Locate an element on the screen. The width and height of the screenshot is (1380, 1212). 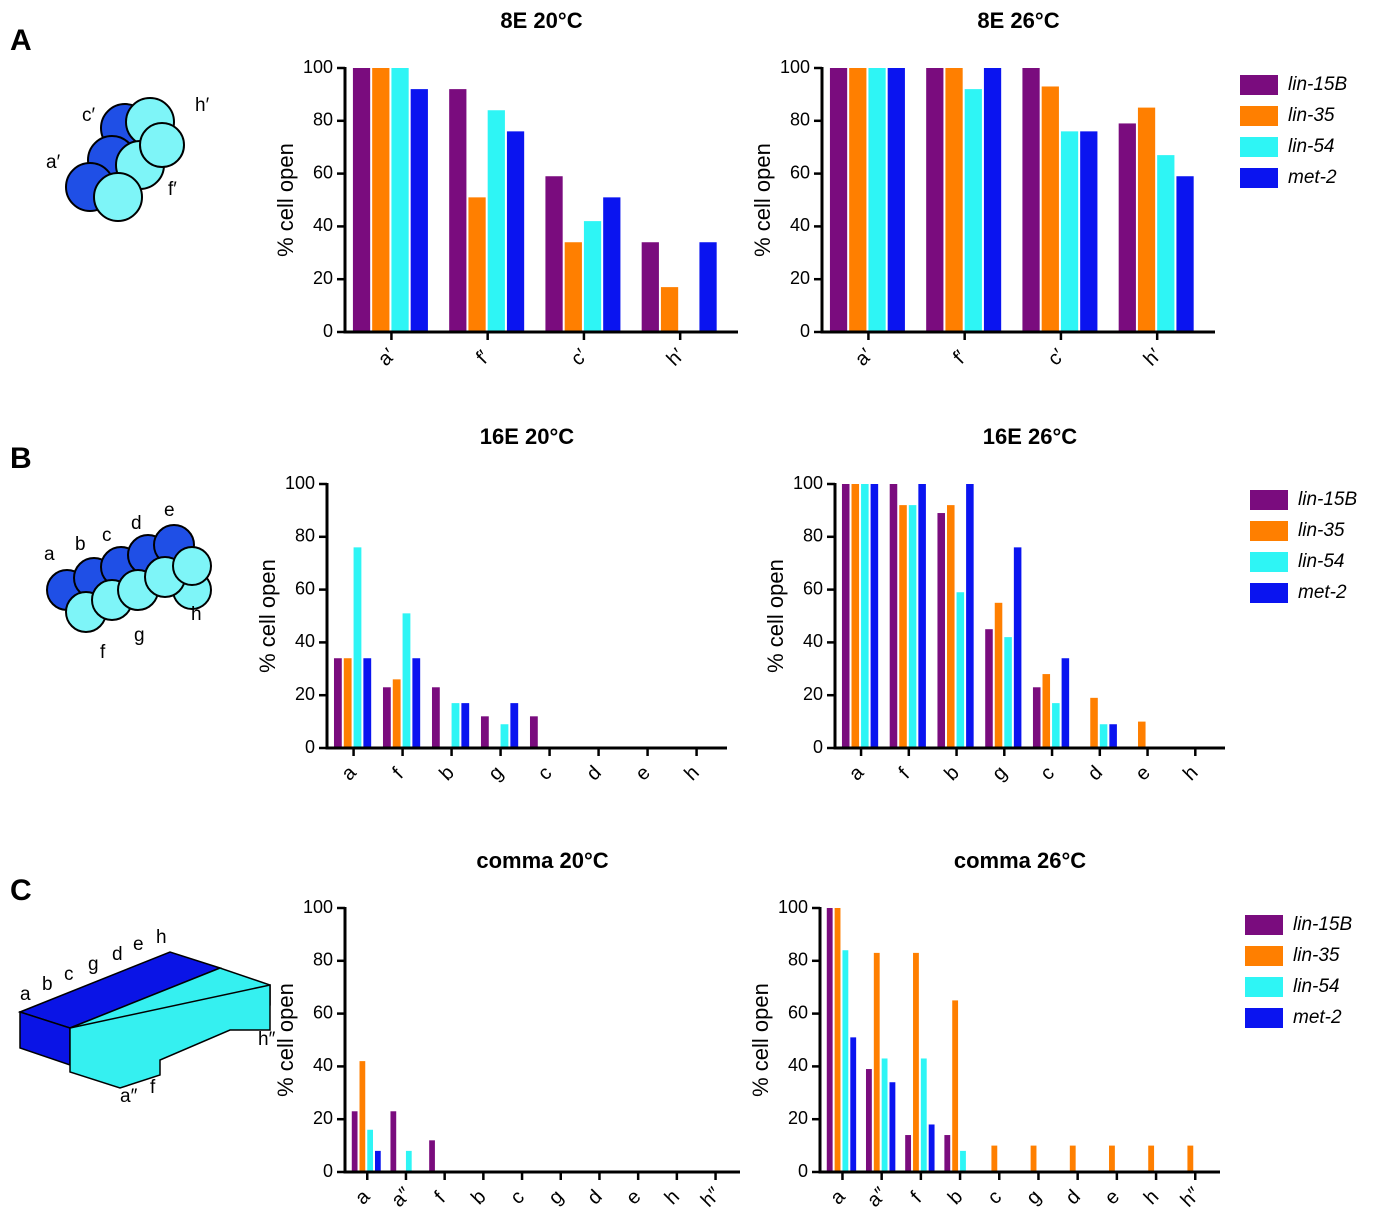
diagram-label: f′ is located at coordinates (172, 189).